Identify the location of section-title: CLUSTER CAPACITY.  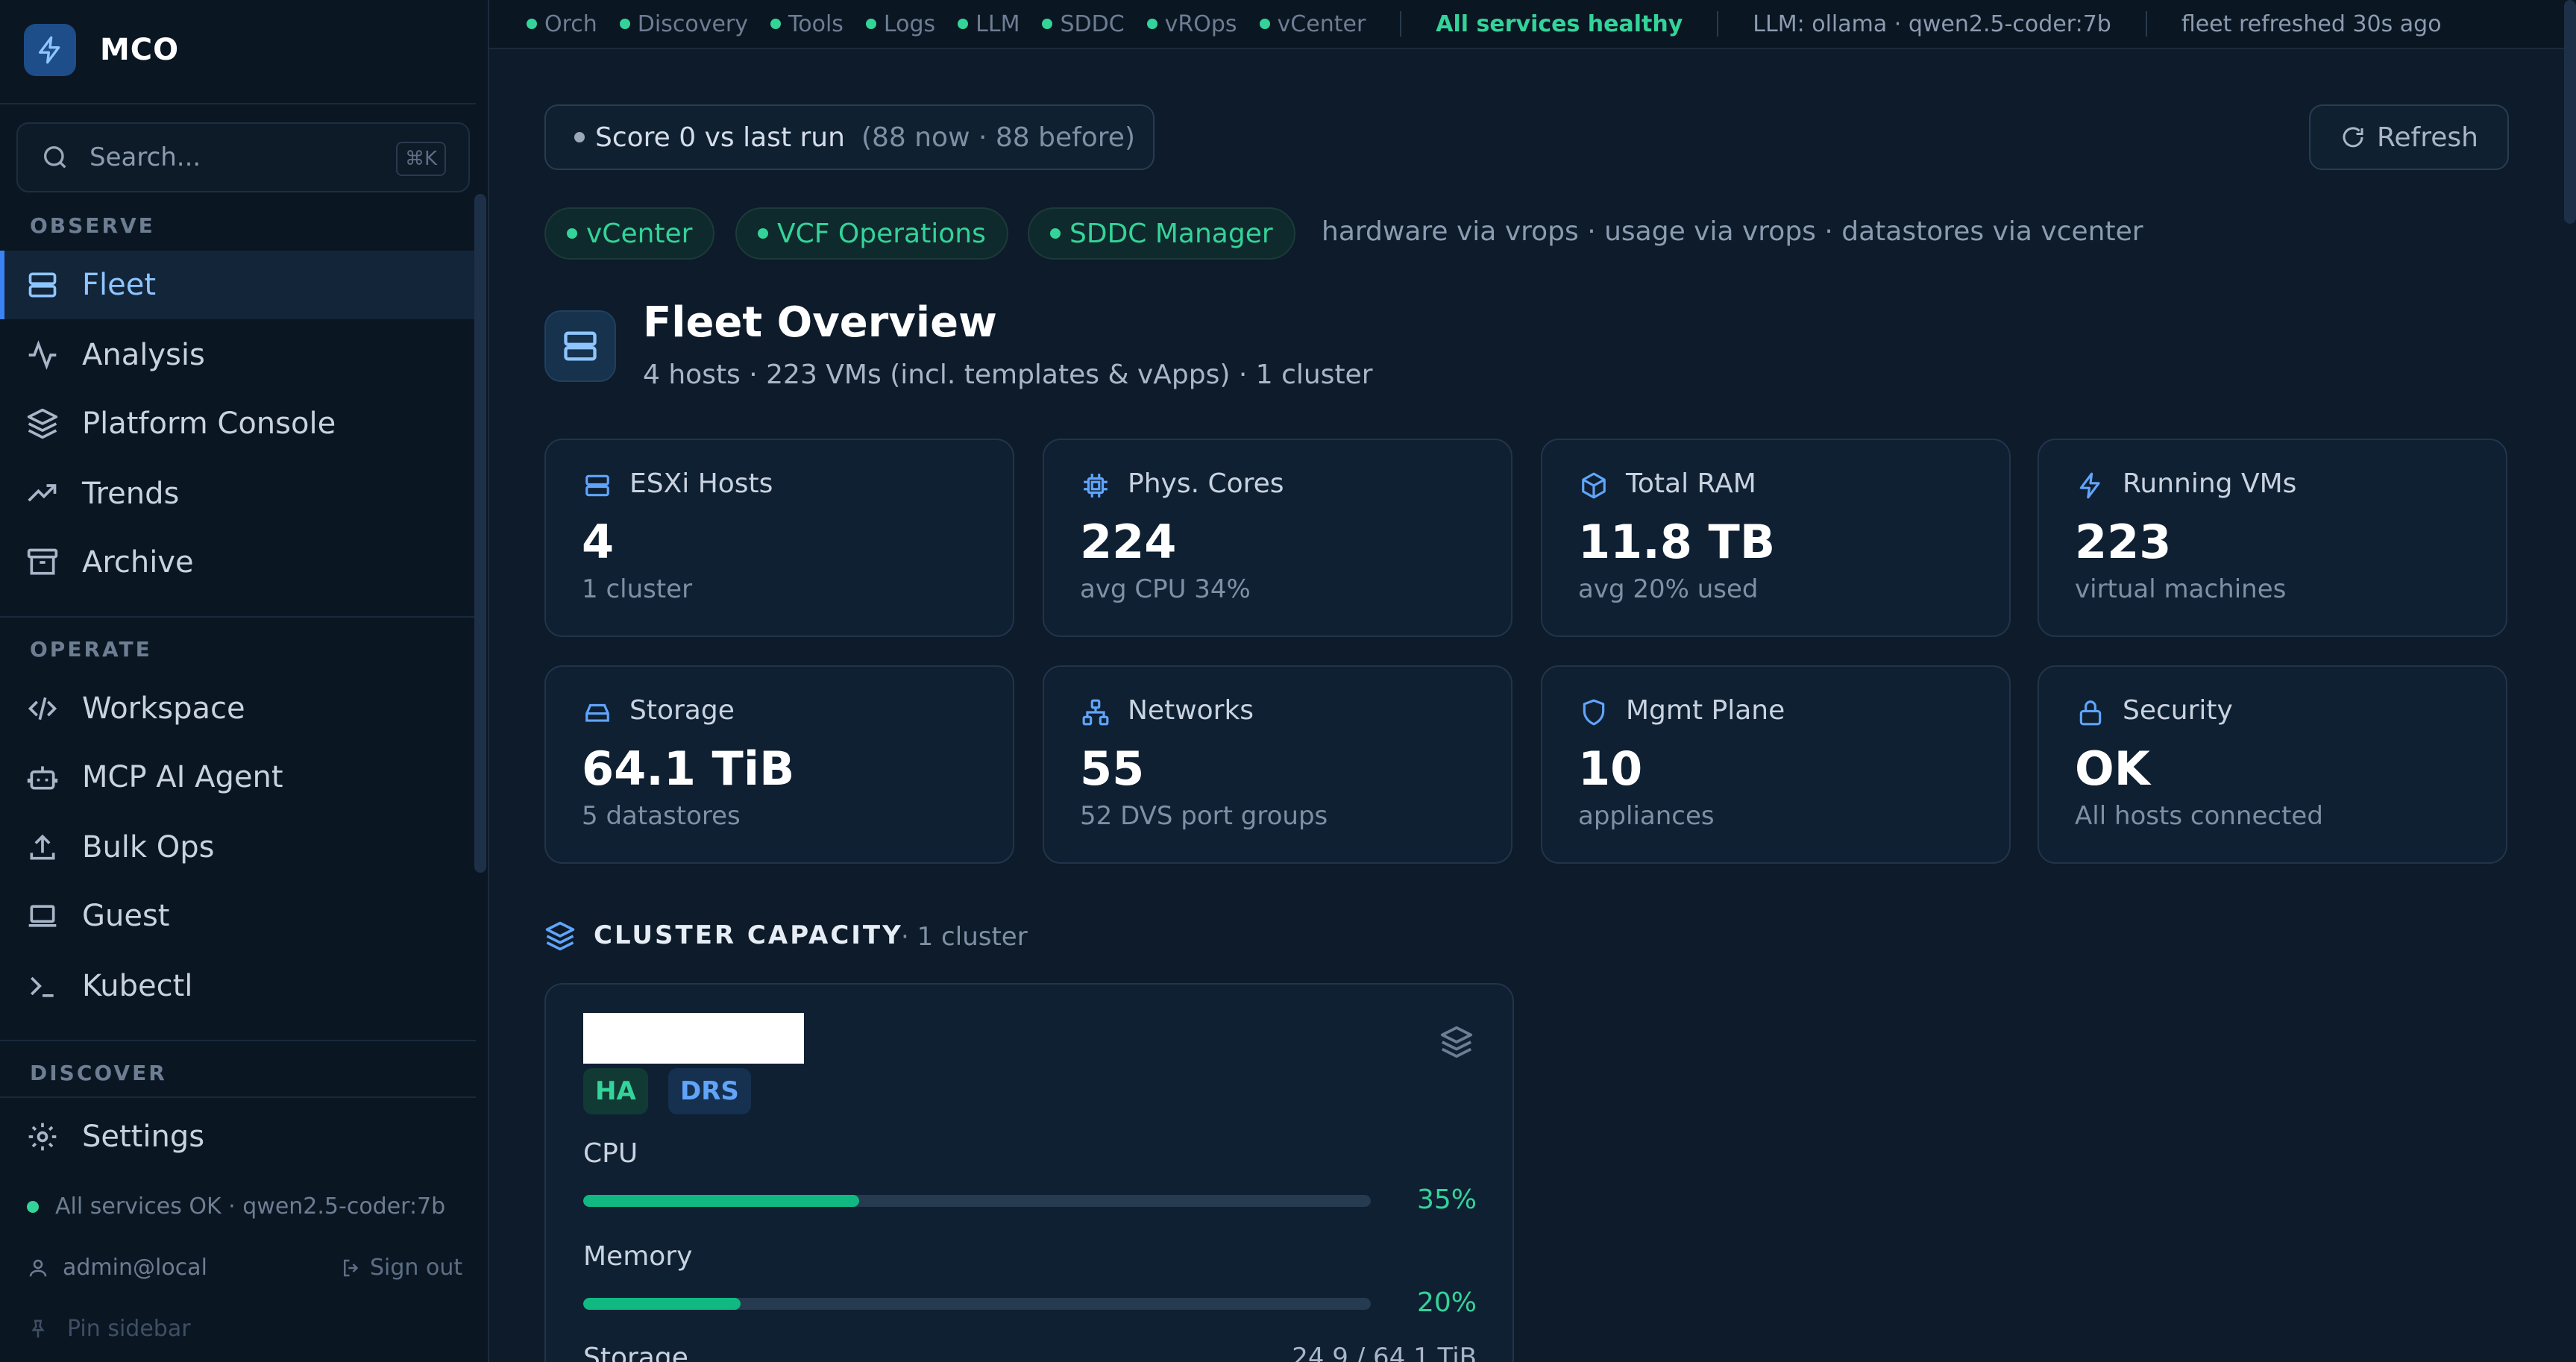
(749, 935).